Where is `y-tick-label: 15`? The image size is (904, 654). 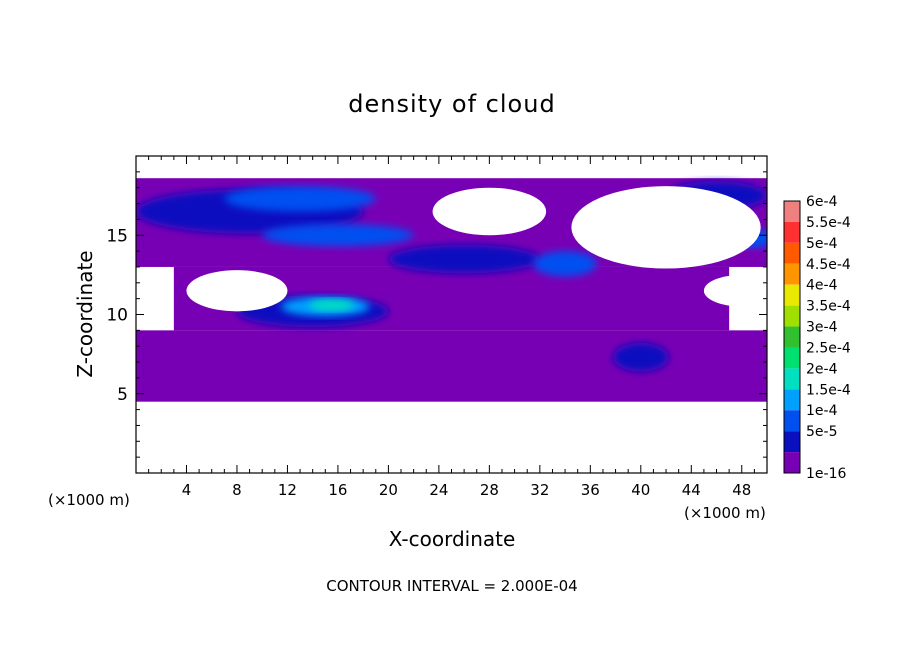
y-tick-label: 15 is located at coordinates (117, 236).